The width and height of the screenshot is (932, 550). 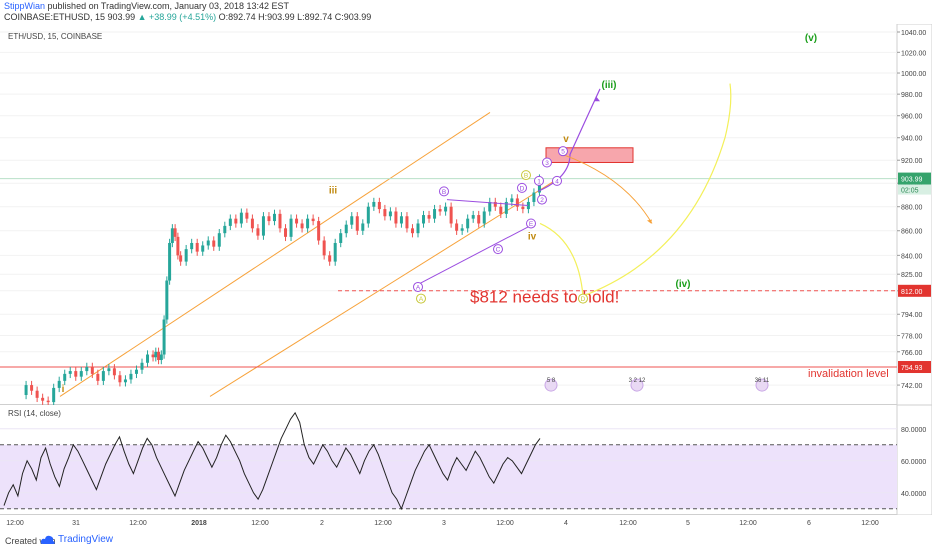 What do you see at coordinates (913, 462) in the screenshot?
I see `rsi-tick-label: 60.0000` at bounding box center [913, 462].